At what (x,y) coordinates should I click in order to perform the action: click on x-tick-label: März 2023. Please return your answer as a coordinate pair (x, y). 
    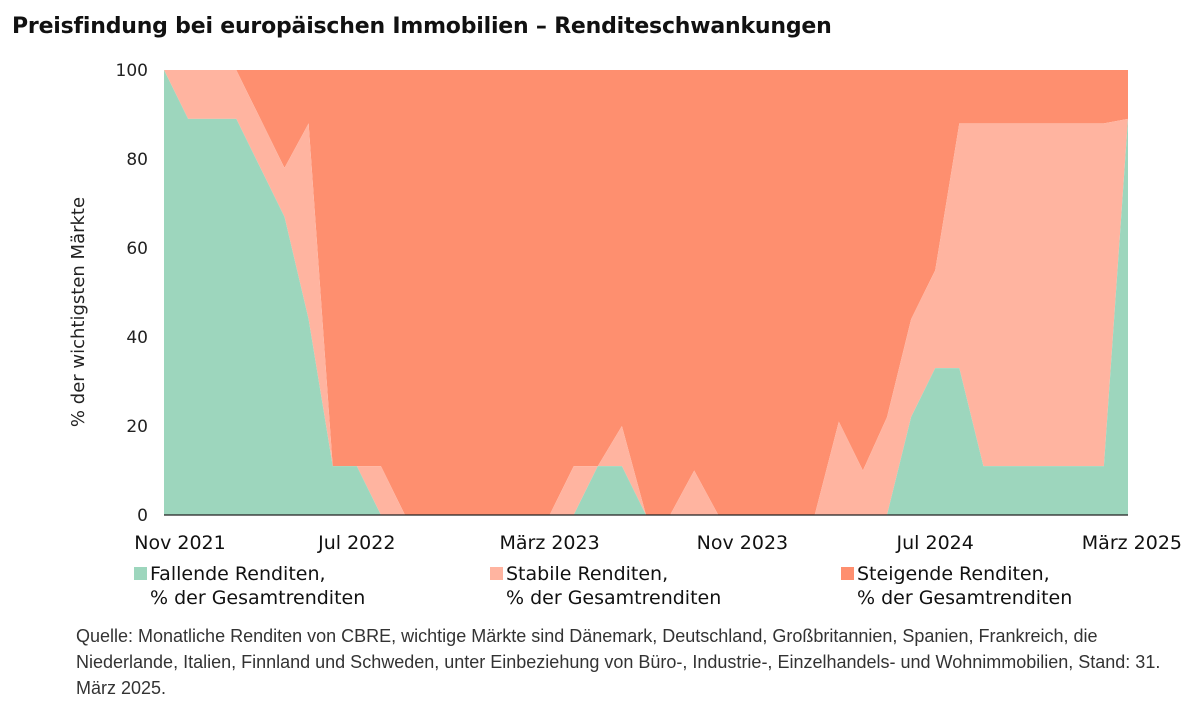
    Looking at the image, I should click on (549, 543).